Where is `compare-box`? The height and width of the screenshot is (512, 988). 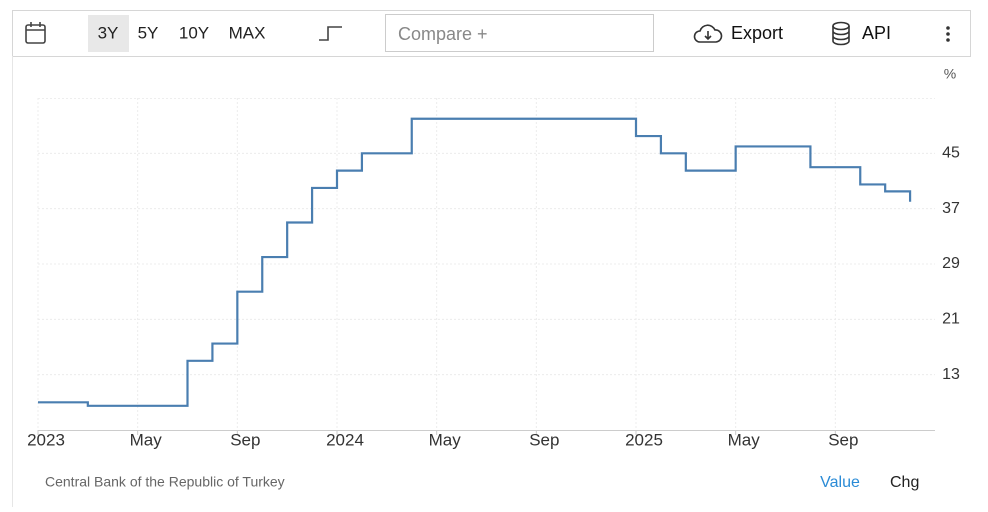
compare-box is located at coordinates (519, 33).